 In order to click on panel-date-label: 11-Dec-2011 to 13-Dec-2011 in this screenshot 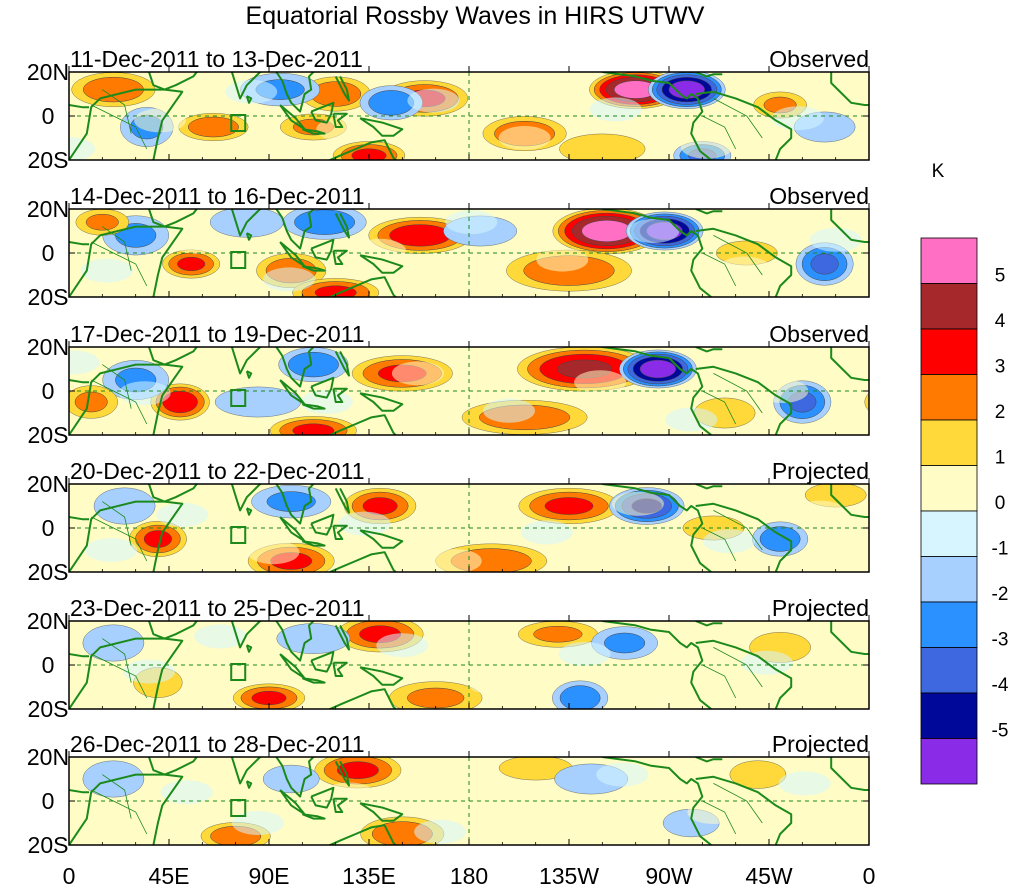, I will do `click(216, 59)`.